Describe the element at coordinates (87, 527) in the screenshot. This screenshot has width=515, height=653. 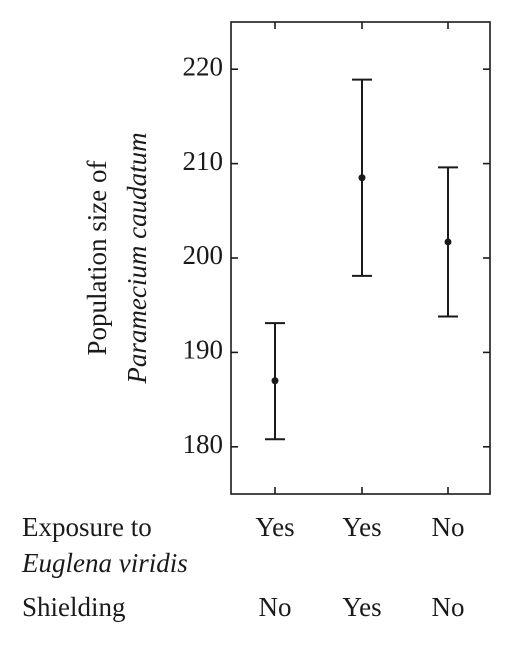
I see `row-label: Exposure to` at that location.